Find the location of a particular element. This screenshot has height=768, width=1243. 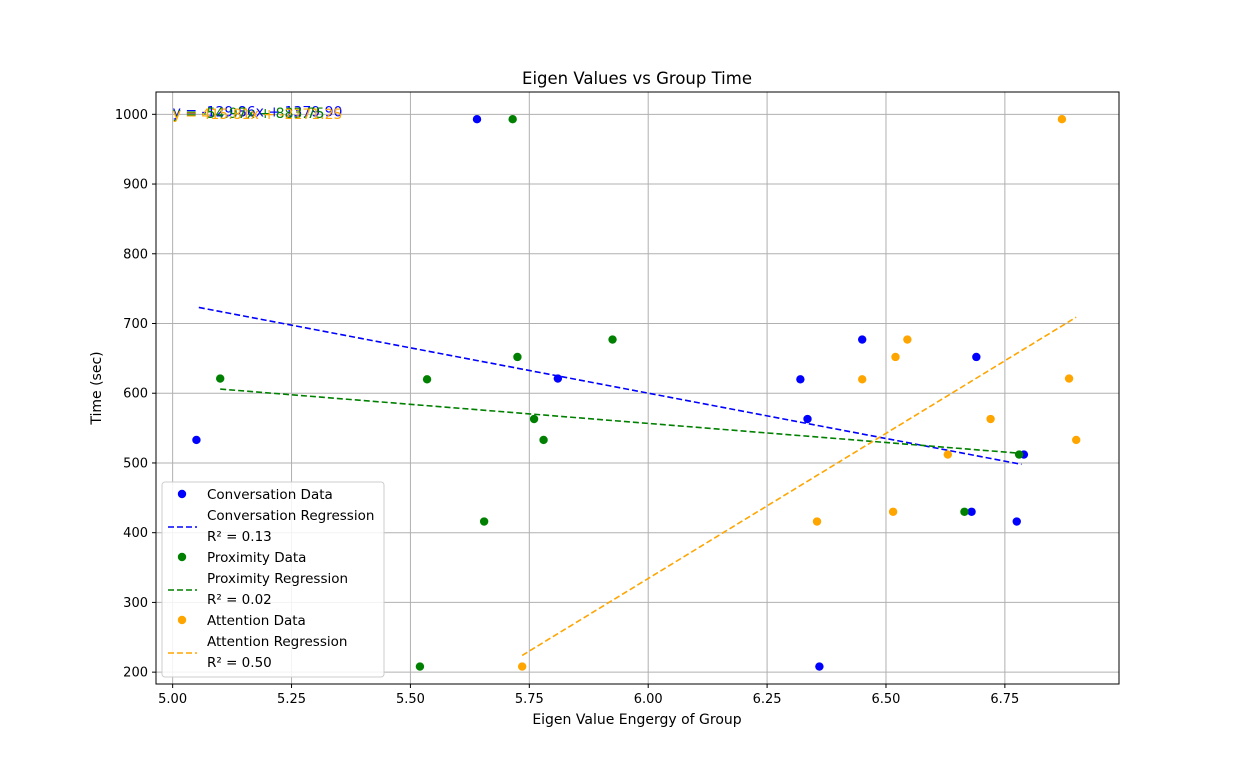

x-tick-label: 6.75 is located at coordinates (1004, 699).